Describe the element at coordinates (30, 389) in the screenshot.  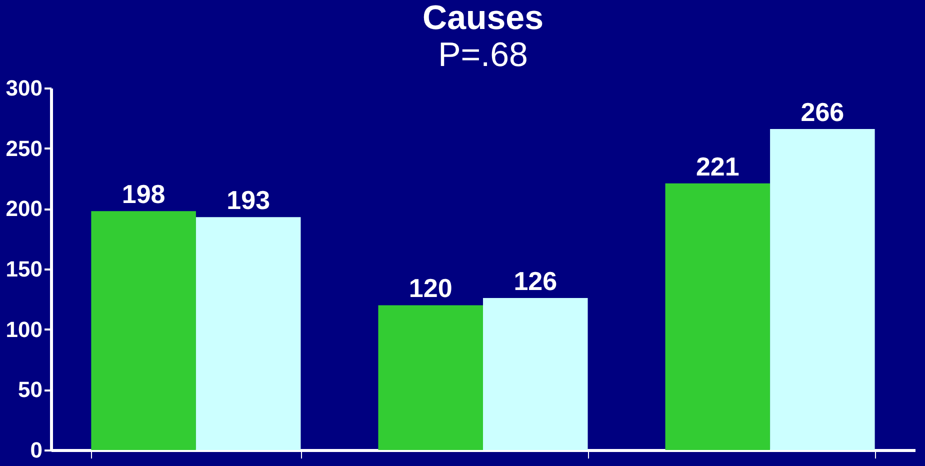
I see `y-tick-label: 50` at that location.